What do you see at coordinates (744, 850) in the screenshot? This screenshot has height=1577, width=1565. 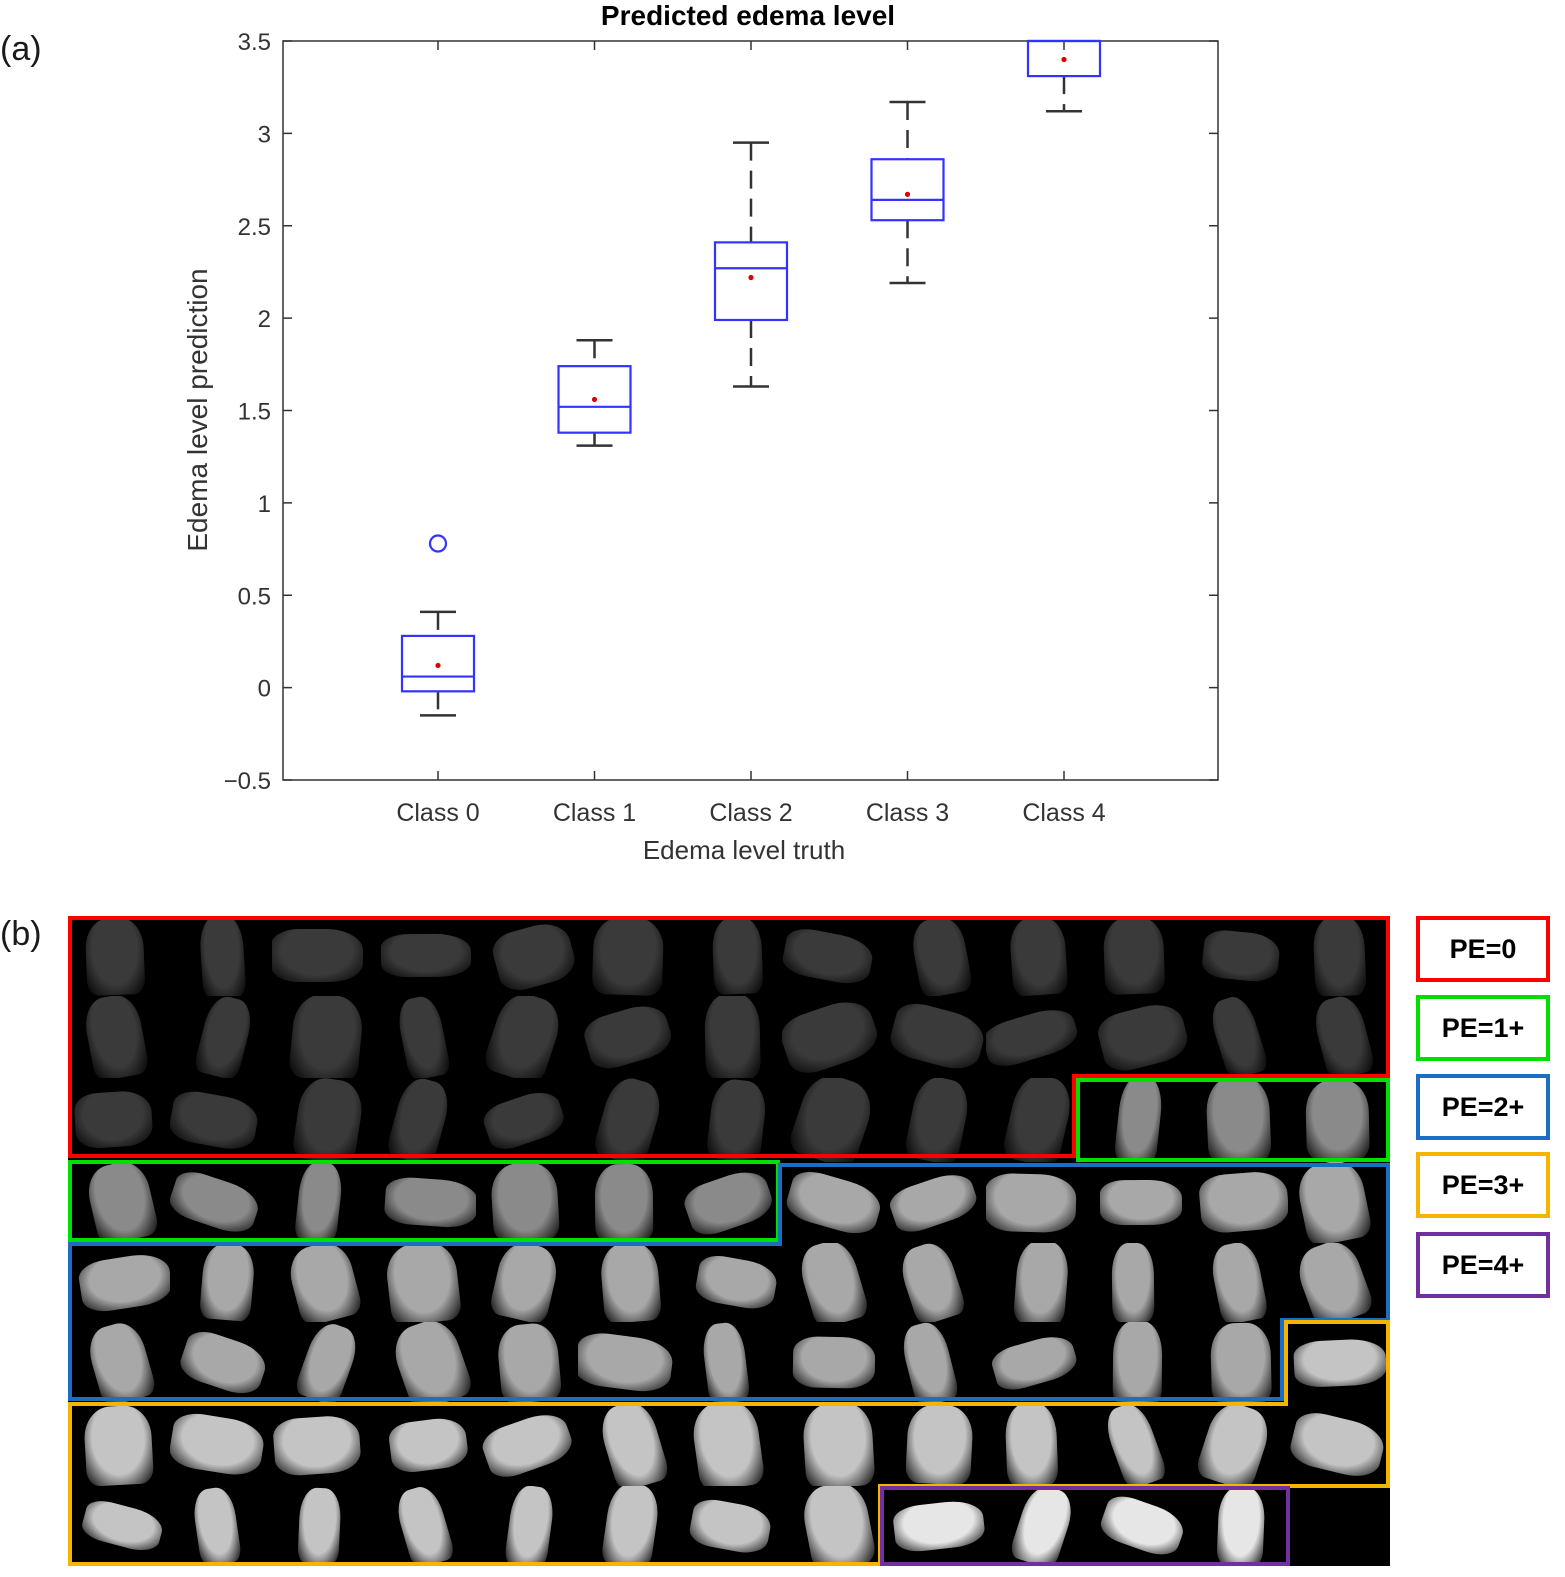 I see `x-axis-label: Edema level truth` at bounding box center [744, 850].